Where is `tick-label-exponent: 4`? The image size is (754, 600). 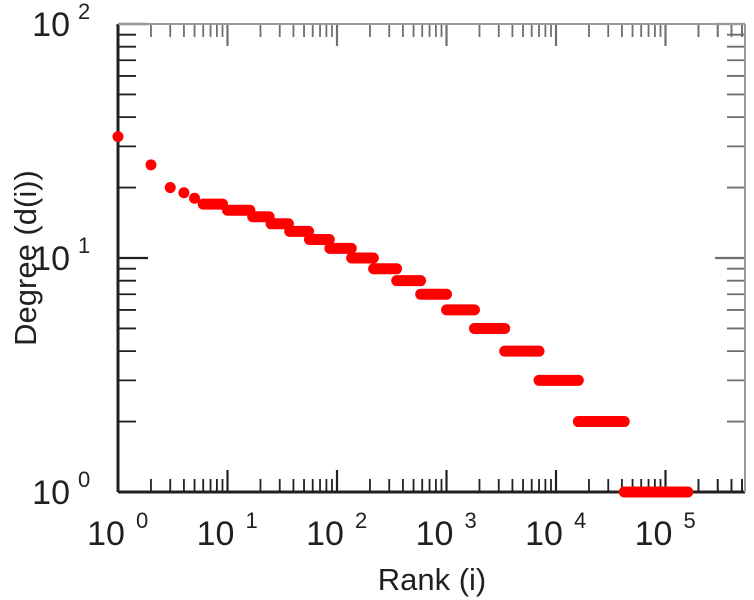
tick-label-exponent: 4 is located at coordinates (580, 520).